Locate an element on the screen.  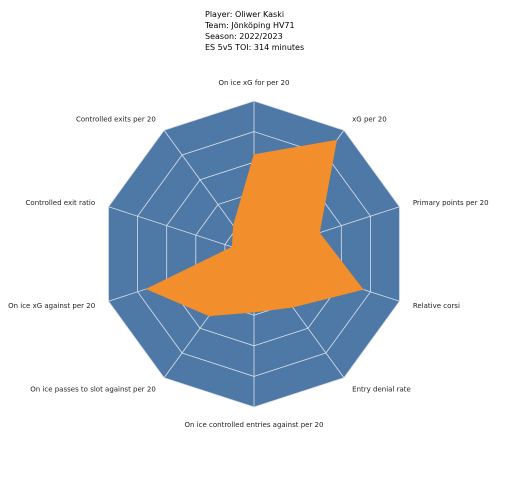
axis-label-5: Entry denial rate is located at coordinates (381, 390).